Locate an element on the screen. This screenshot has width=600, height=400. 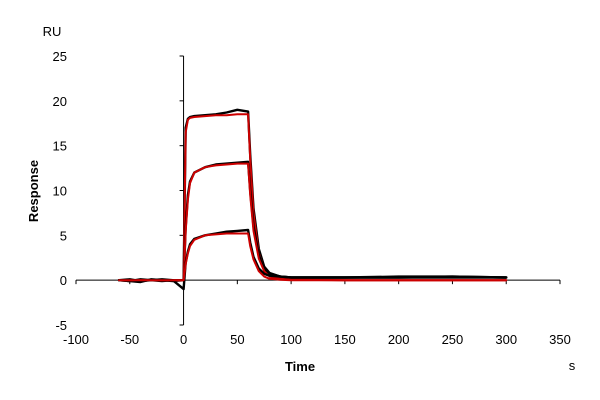
x-unit-label: s is located at coordinates (572, 365).